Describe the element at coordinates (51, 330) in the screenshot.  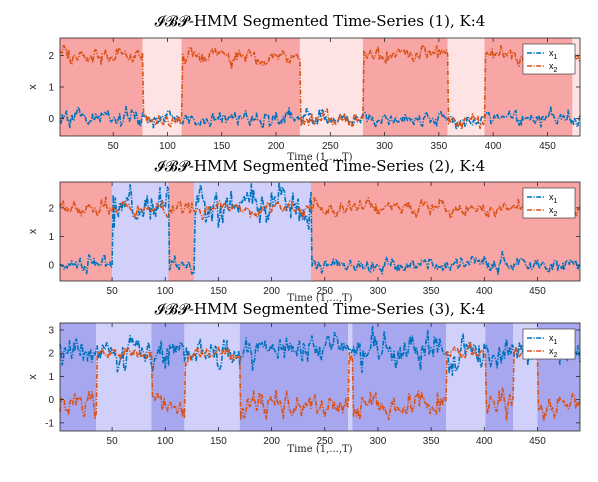
I see `y-tick-label: 3` at that location.